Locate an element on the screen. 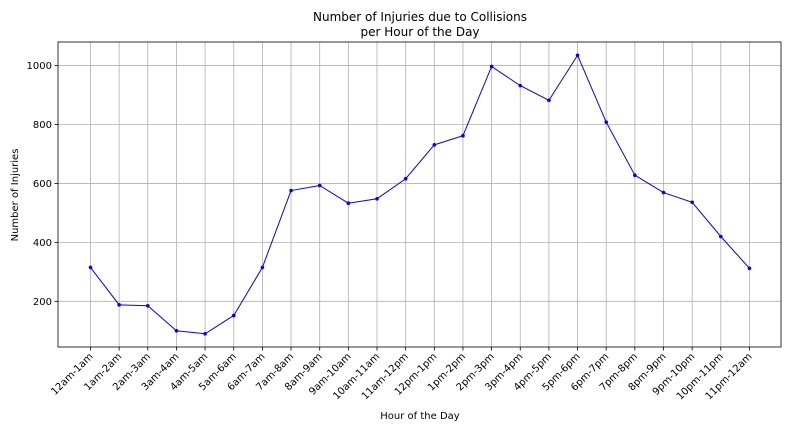 The width and height of the screenshot is (792, 432). y-tick-label: 200 is located at coordinates (42, 302).